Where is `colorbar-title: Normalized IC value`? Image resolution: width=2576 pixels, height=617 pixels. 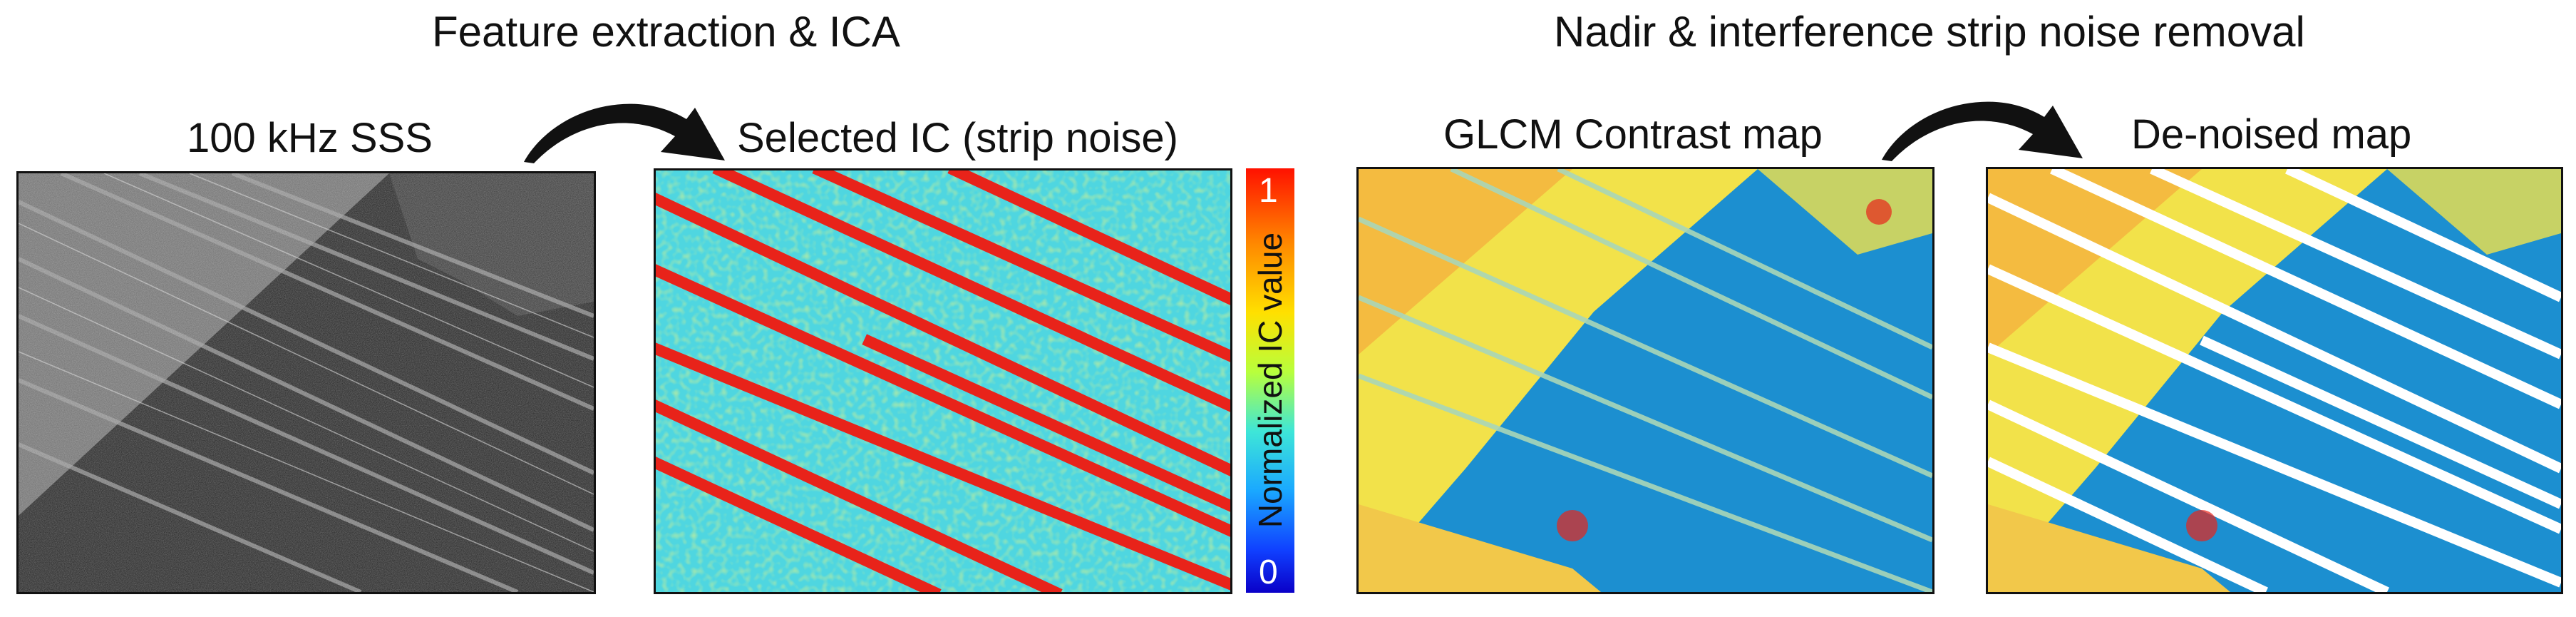
colorbar-title: Normalized IC value is located at coordinates (1270, 381).